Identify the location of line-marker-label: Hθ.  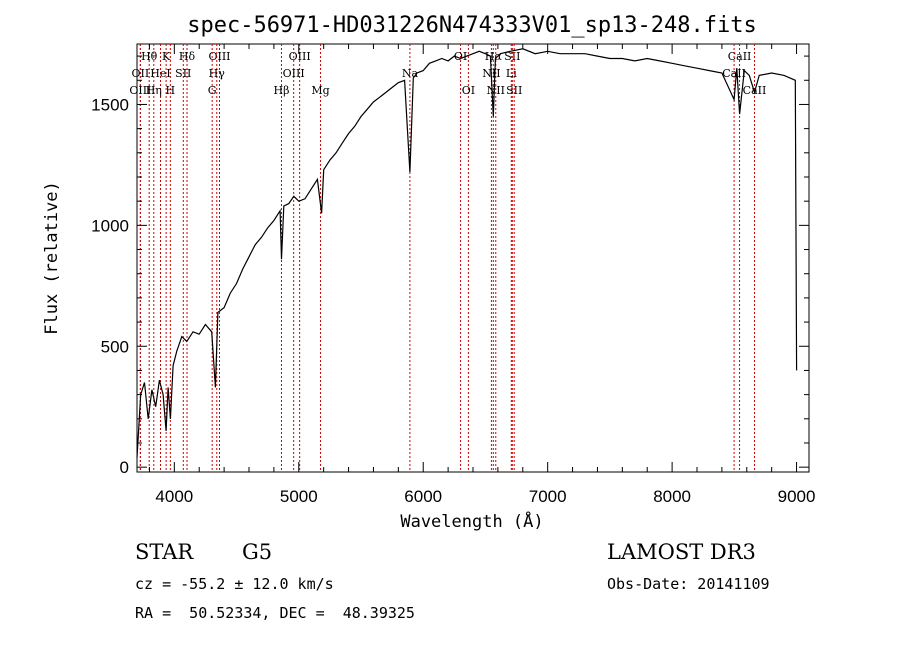
(149, 56).